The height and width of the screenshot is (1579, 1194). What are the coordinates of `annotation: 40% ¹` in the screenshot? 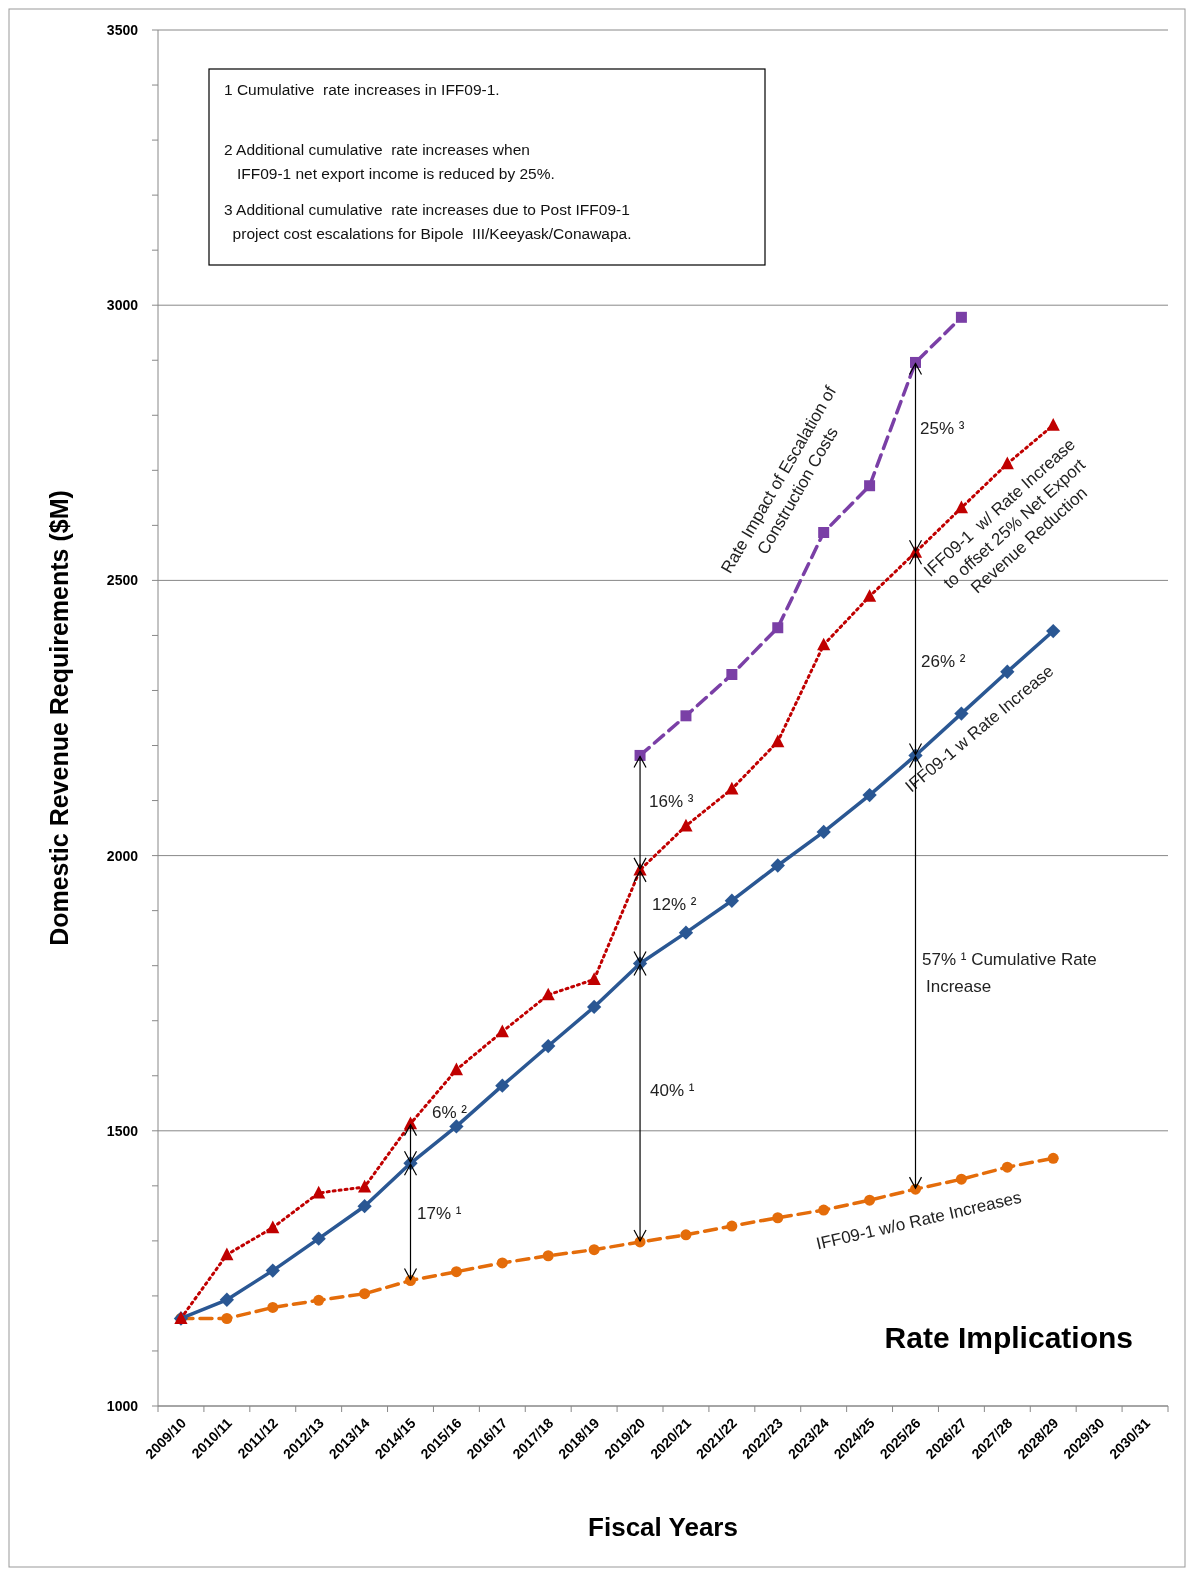 It's located at (672, 1090).